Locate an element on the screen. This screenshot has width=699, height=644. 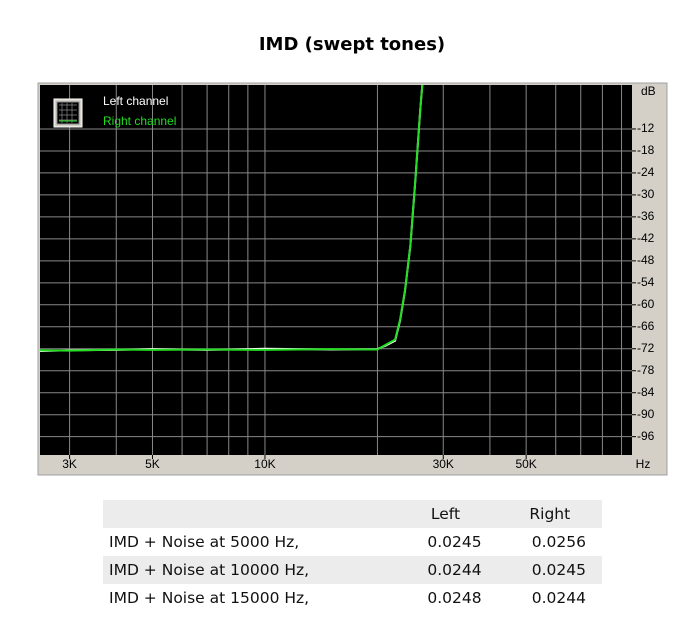
y-tick-label: -54 is located at coordinates (646, 282).